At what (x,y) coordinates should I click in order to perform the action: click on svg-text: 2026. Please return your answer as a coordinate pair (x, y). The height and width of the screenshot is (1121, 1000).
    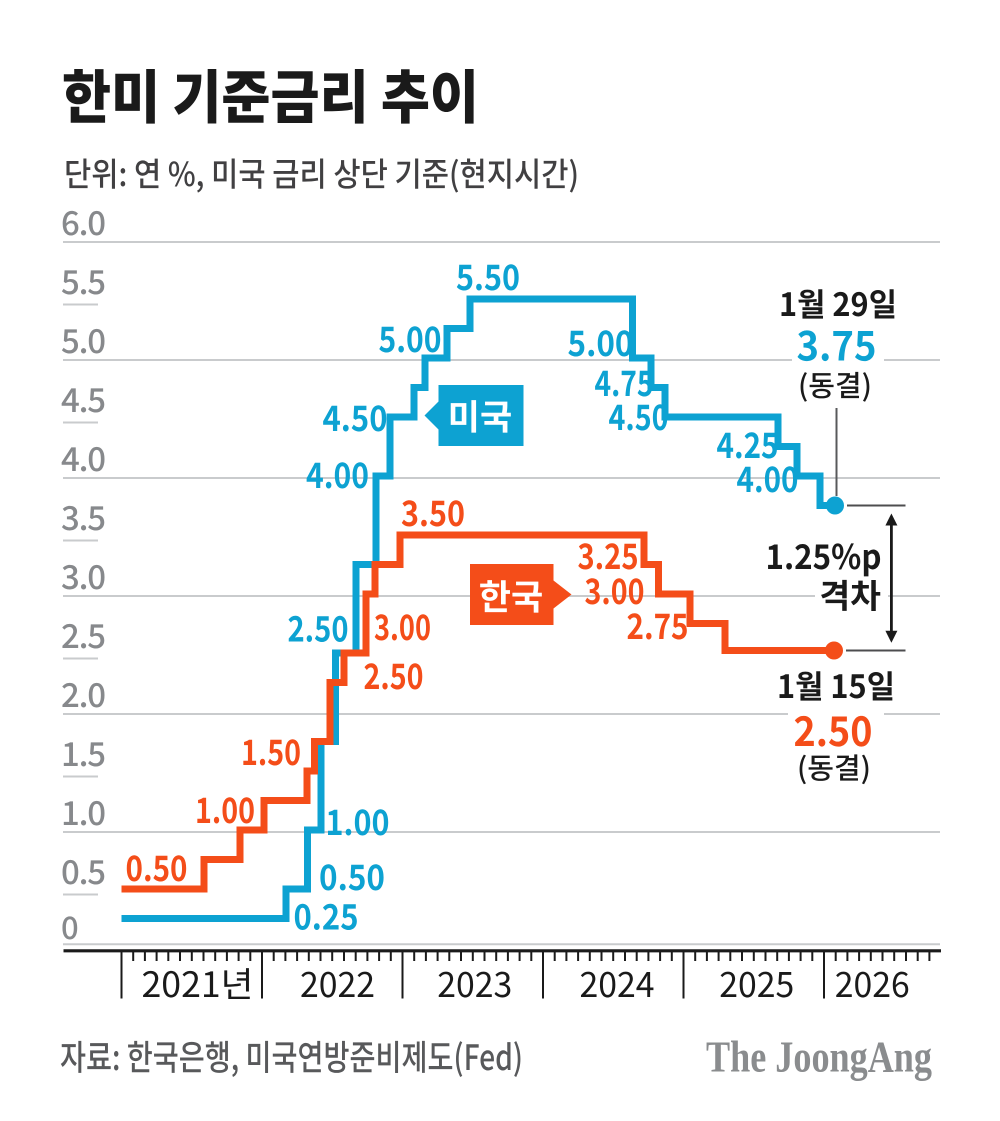
    Looking at the image, I should click on (872, 982).